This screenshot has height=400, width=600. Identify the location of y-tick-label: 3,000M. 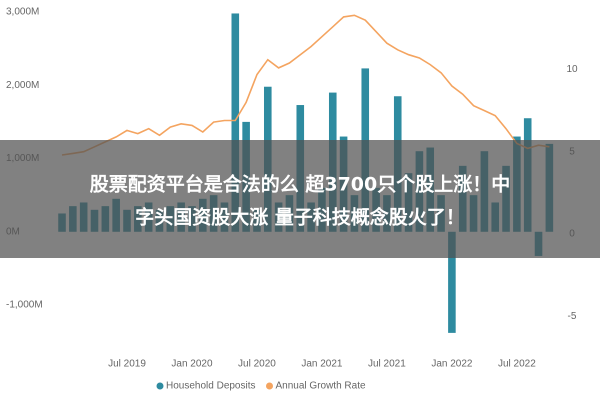
(22, 12).